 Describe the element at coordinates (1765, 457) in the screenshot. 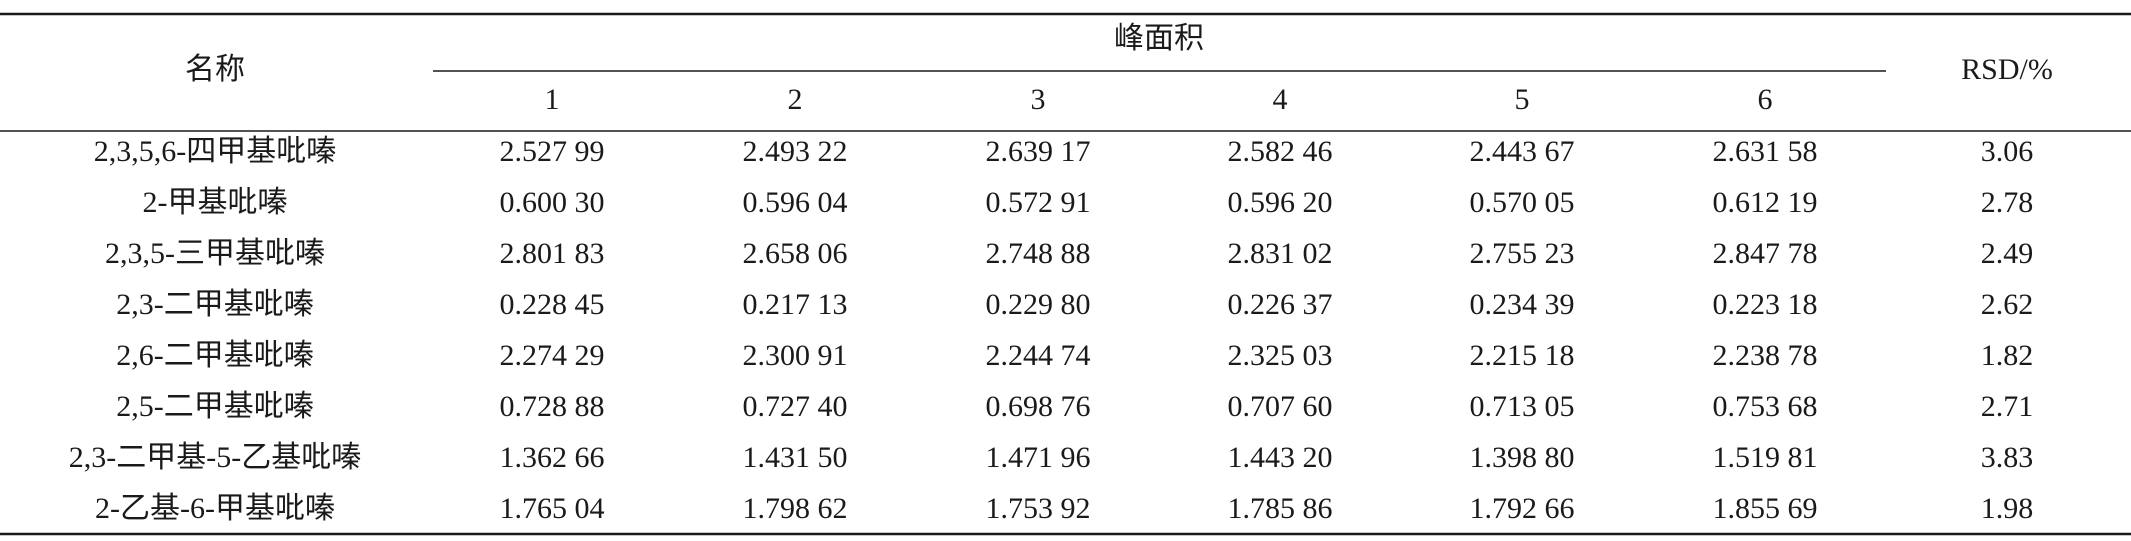

I see `cell: 1.519 81` at that location.